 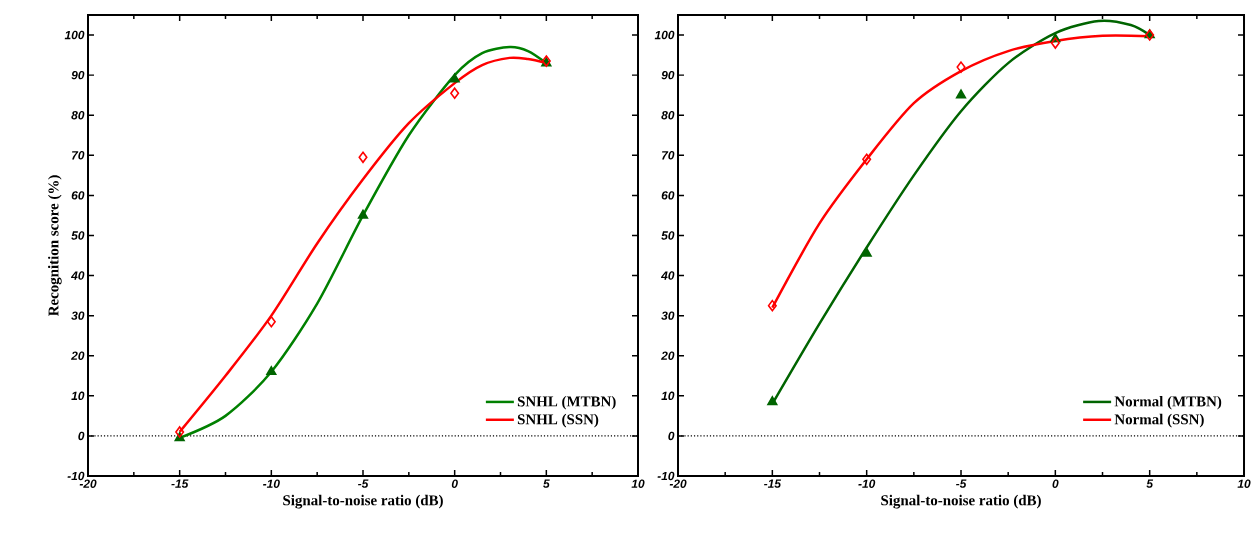 I want to click on legend-label: Normal (SSN), so click(x=1159, y=420).